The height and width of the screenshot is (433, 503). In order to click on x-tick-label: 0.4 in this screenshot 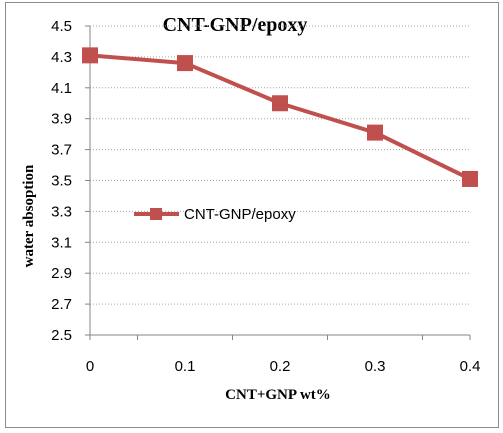, I will do `click(470, 366)`.